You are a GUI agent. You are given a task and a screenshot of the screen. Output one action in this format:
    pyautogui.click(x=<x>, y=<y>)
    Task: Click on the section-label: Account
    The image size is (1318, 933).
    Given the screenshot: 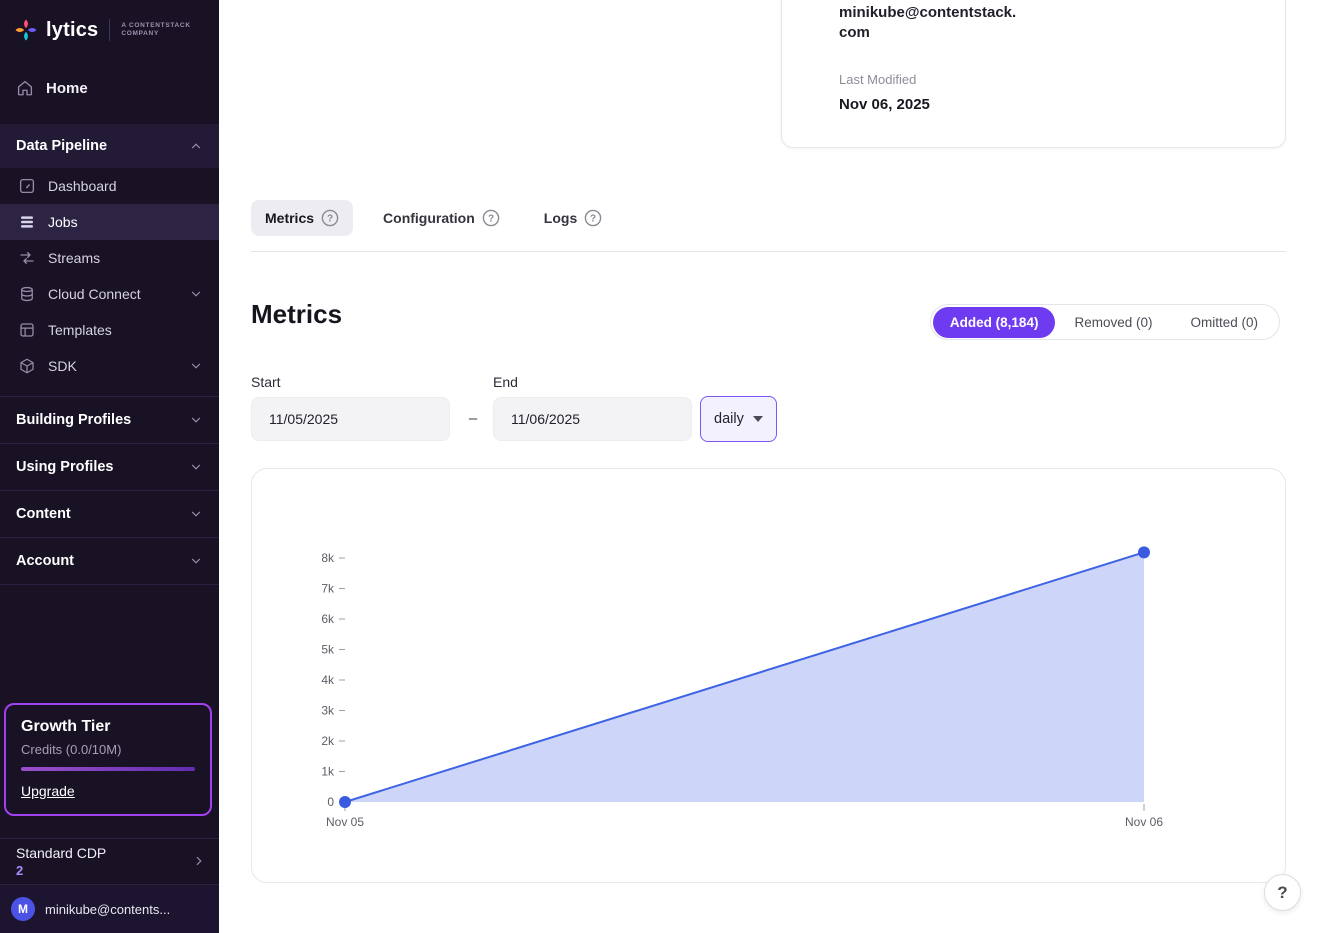 What is the action you would take?
    pyautogui.click(x=45, y=561)
    